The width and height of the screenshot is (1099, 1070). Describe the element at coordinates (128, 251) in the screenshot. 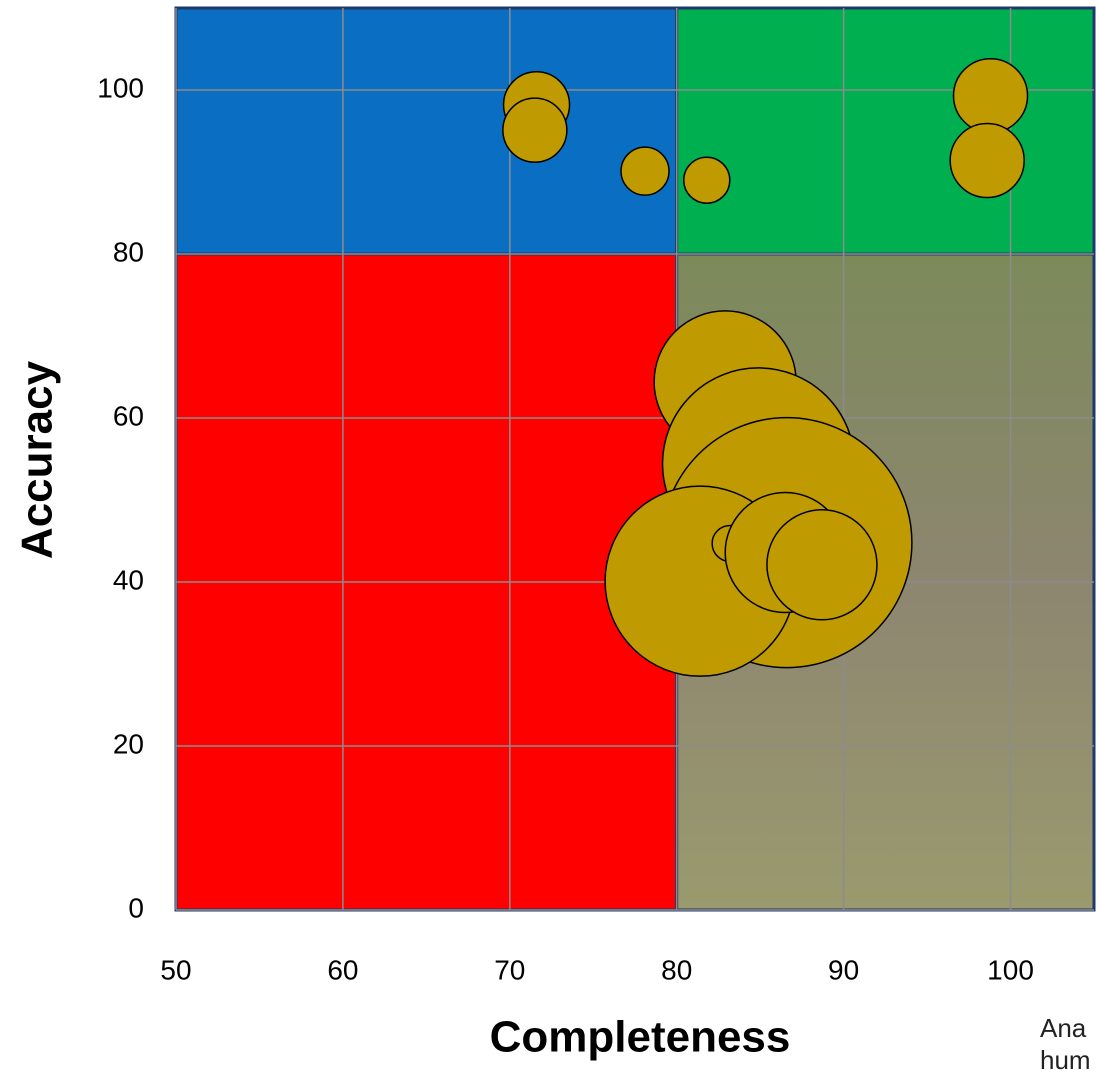

I see `y-tick-label: 80` at that location.